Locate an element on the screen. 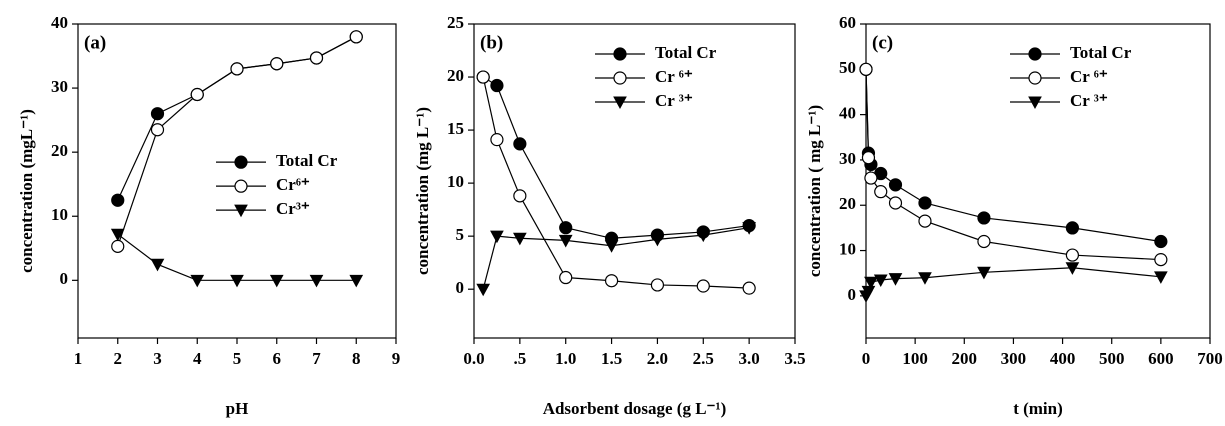  x-tick-label: 300 is located at coordinates (1014, 358).